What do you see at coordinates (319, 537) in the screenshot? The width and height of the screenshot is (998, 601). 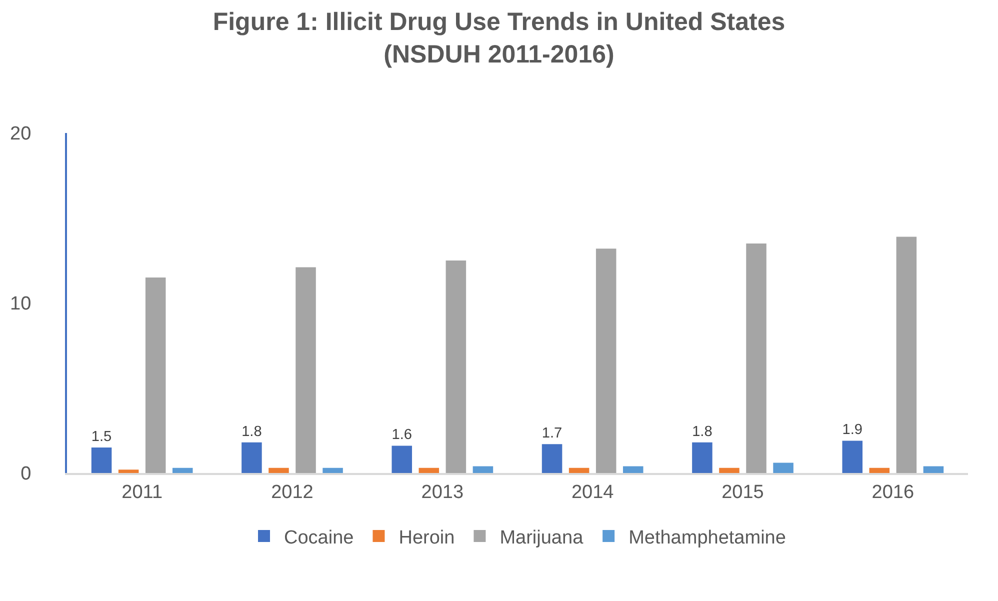 I see `legend-label: Cocaine` at bounding box center [319, 537].